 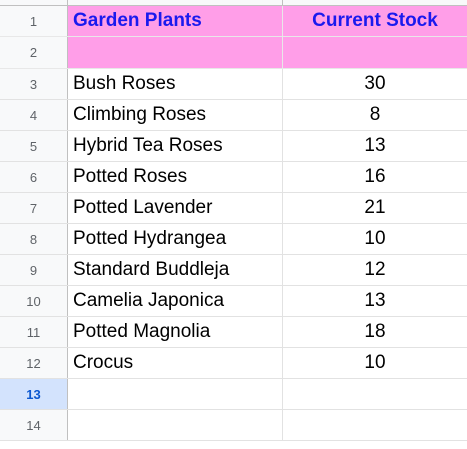 I want to click on cell-stock-value: 8, so click(x=375, y=114).